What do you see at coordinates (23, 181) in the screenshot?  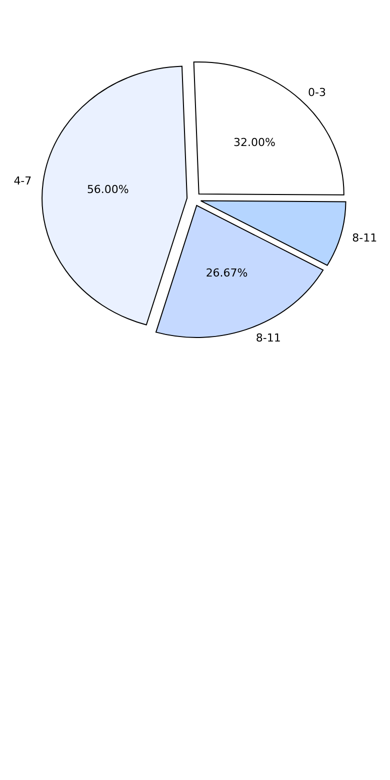 I see `slice-label: 4-7` at bounding box center [23, 181].